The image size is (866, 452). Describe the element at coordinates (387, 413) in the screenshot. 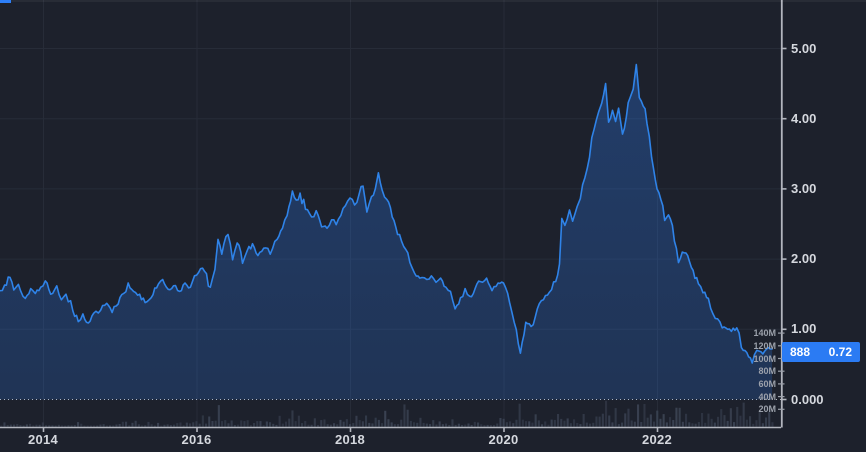

I see `volume-bars` at that location.